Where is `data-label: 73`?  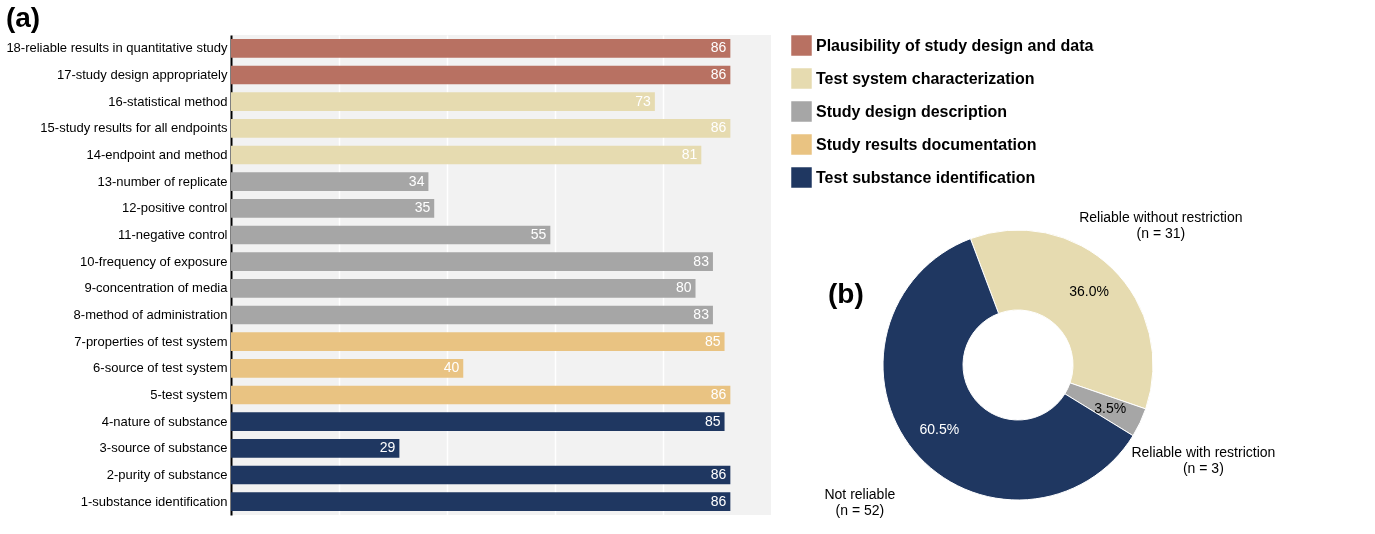
data-label: 73 is located at coordinates (643, 100).